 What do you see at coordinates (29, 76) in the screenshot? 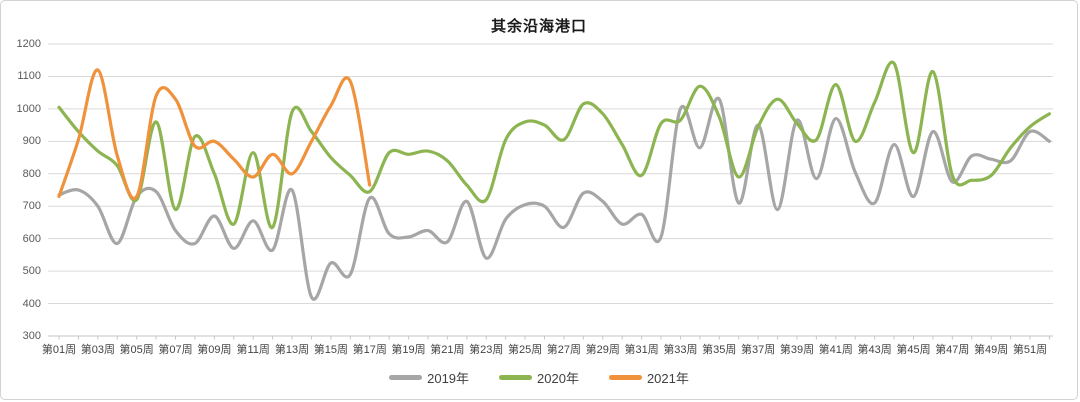
I see `y-axis-label: 1100` at bounding box center [29, 76].